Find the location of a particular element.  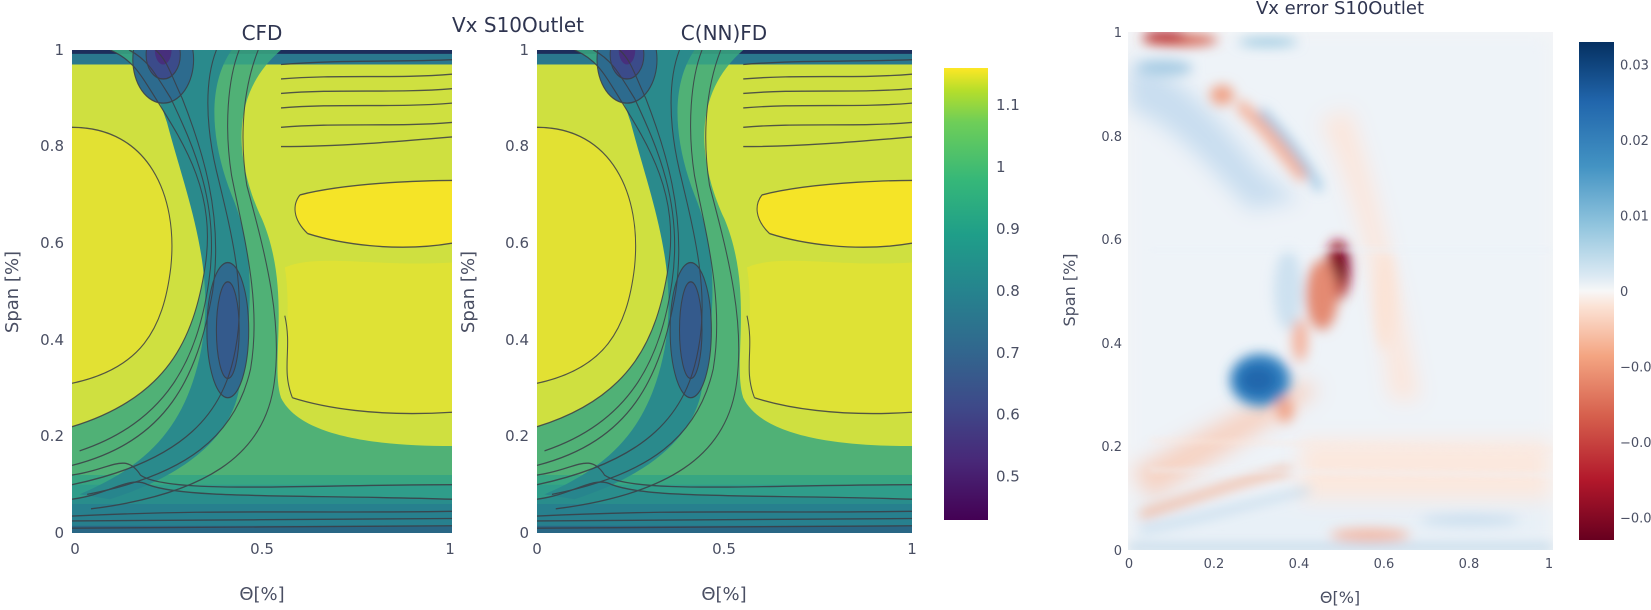

colorbar-tick: 0 is located at coordinates (1624, 292).